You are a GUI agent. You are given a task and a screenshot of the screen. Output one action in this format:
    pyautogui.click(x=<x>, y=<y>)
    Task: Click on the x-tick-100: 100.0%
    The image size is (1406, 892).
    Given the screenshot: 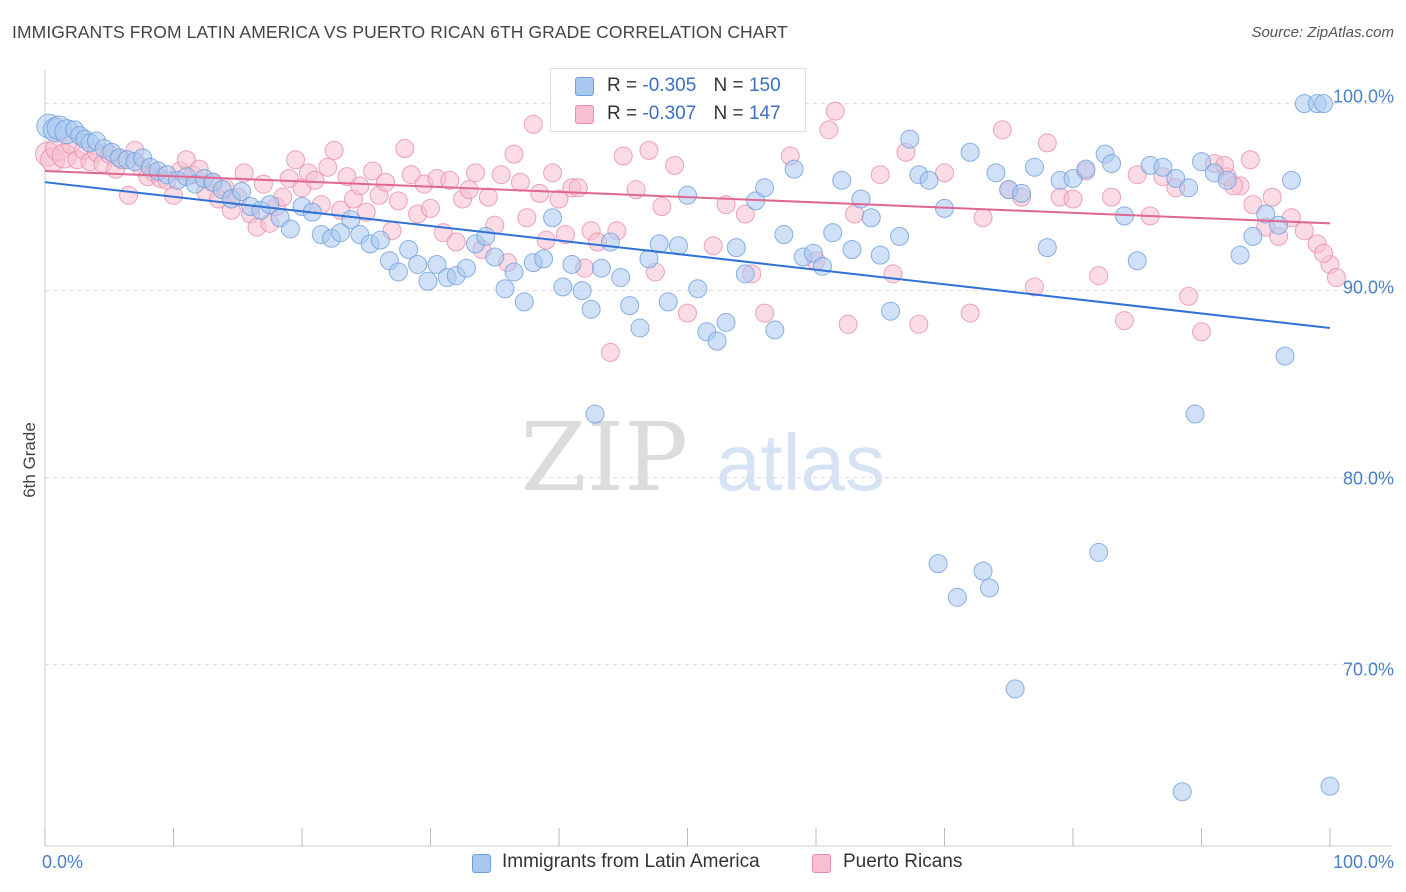 What is the action you would take?
    pyautogui.click(x=1363, y=862)
    